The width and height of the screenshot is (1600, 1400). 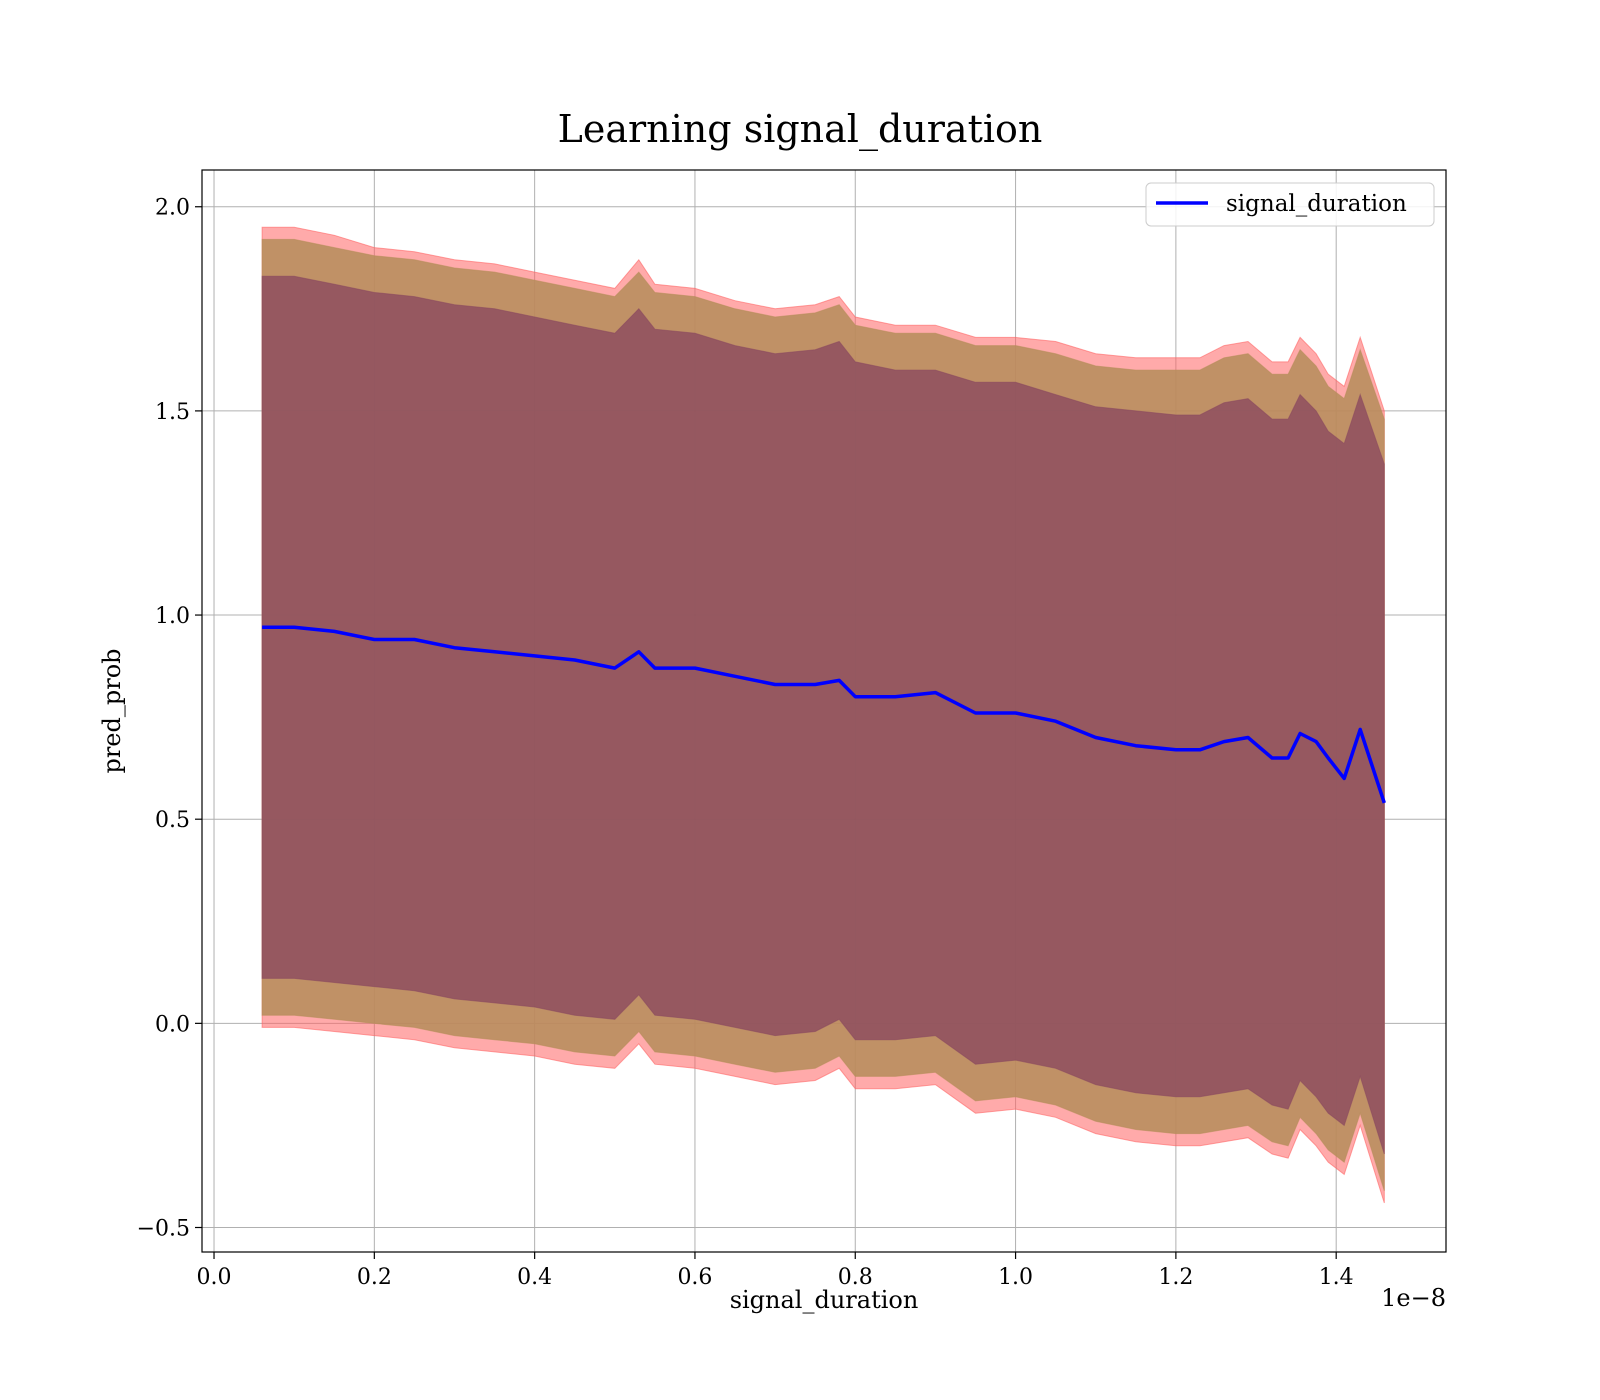 What do you see at coordinates (374, 1277) in the screenshot?
I see `x-tick-label: 0.2` at bounding box center [374, 1277].